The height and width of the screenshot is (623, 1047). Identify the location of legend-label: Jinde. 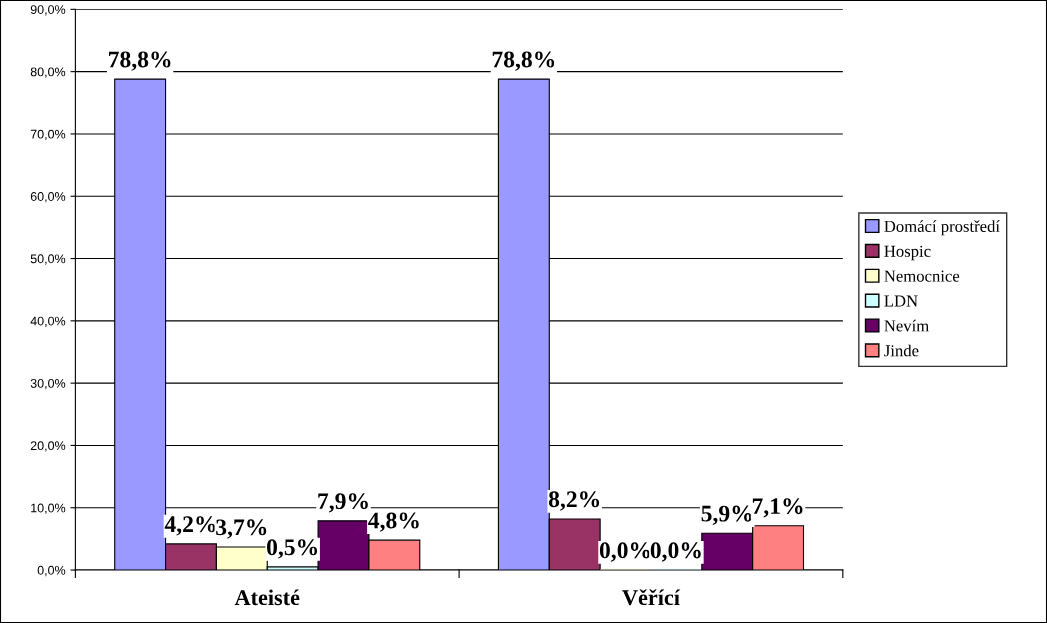
(901, 350).